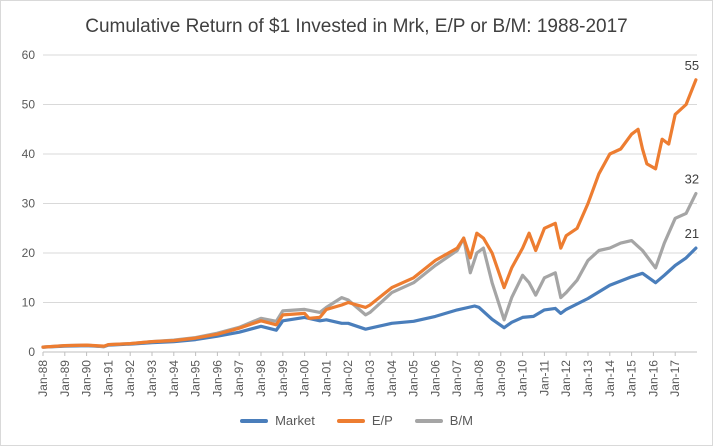 The height and width of the screenshot is (446, 713). I want to click on y-tick-label: 50, so click(29, 105).